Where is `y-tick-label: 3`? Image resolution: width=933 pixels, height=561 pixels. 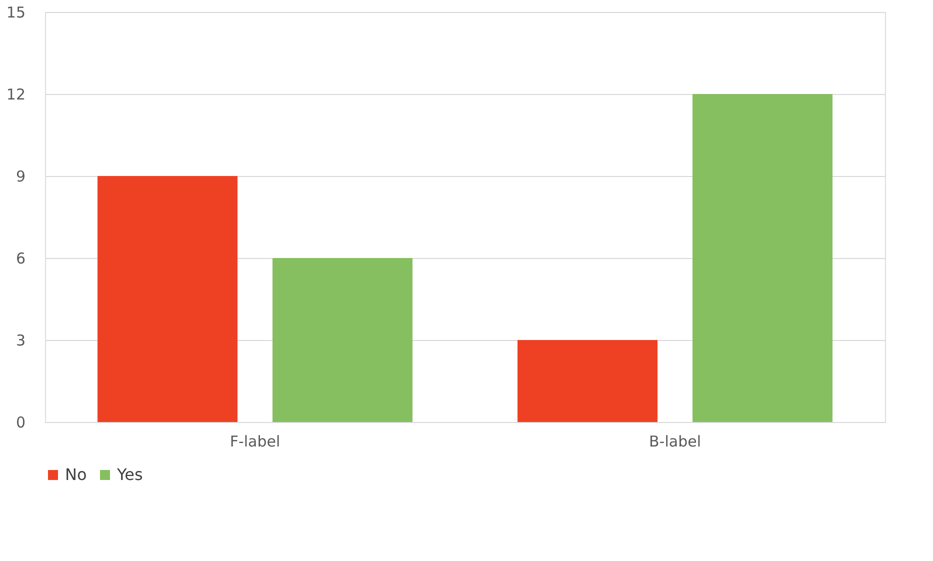
y-tick-label: 3 is located at coordinates (21, 341).